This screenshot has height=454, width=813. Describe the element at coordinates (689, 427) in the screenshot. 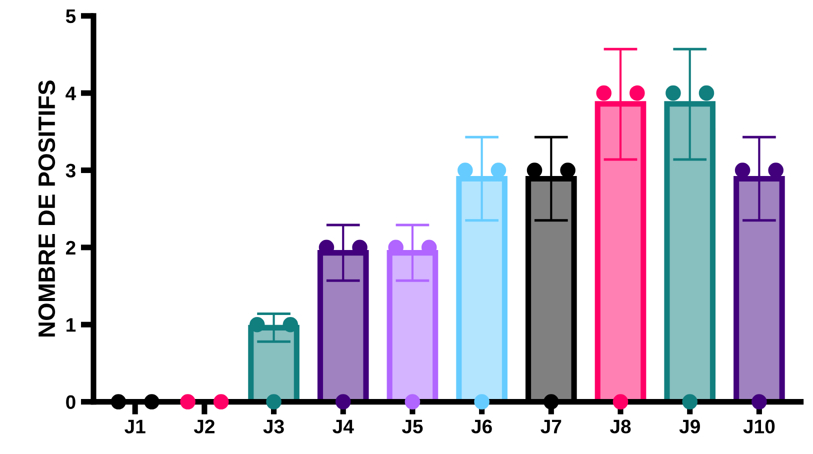

I see `x-tick-label: J9` at that location.